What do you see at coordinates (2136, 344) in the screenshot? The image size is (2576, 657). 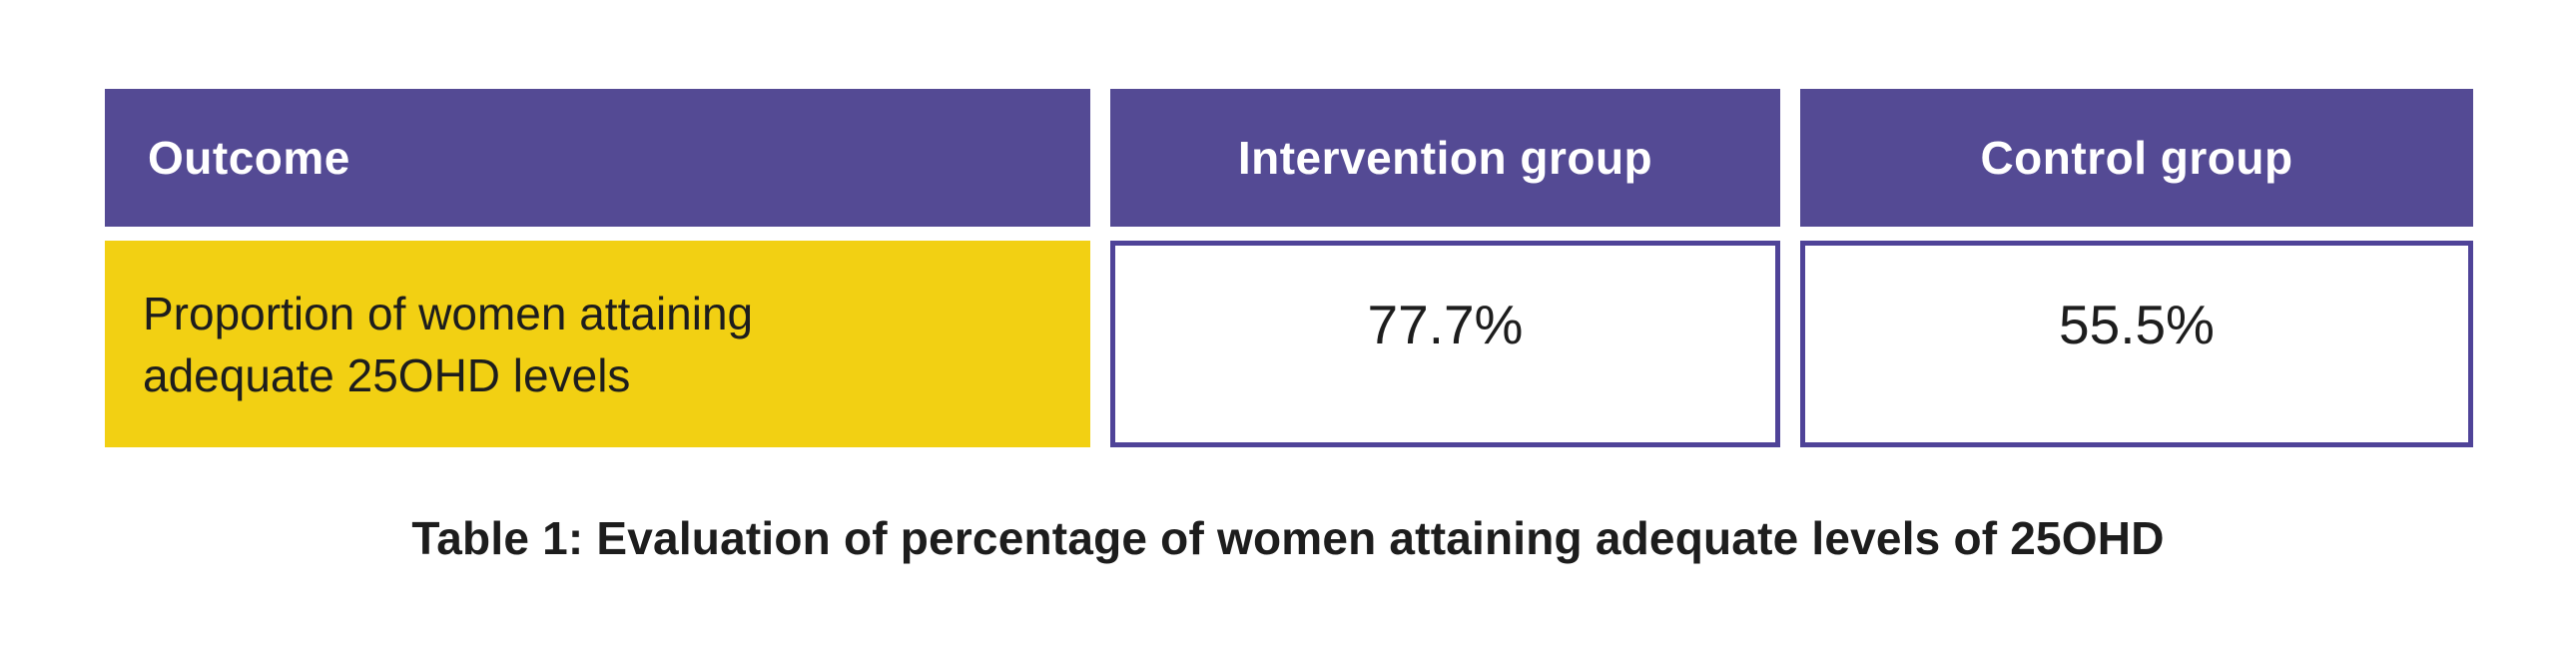 I see `control-value-cell: 55.5%` at bounding box center [2136, 344].